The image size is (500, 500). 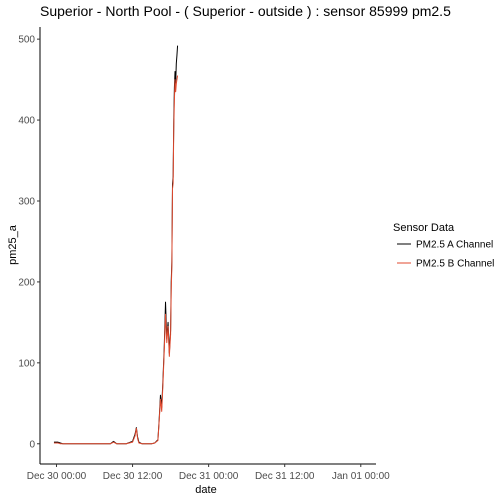 What do you see at coordinates (26, 282) in the screenshot?
I see `y-tick-label: 200` at bounding box center [26, 282].